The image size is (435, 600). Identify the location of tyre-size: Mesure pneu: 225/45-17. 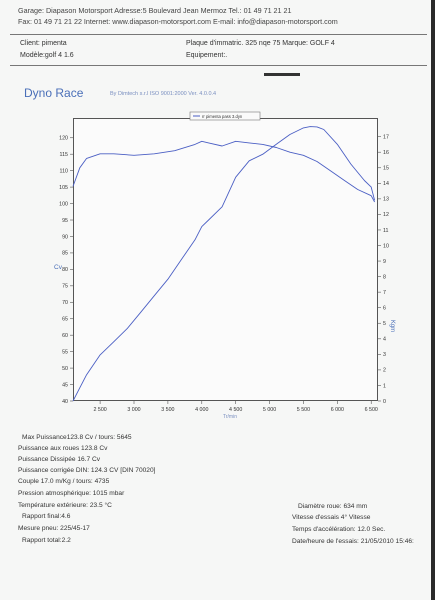
(54, 528).